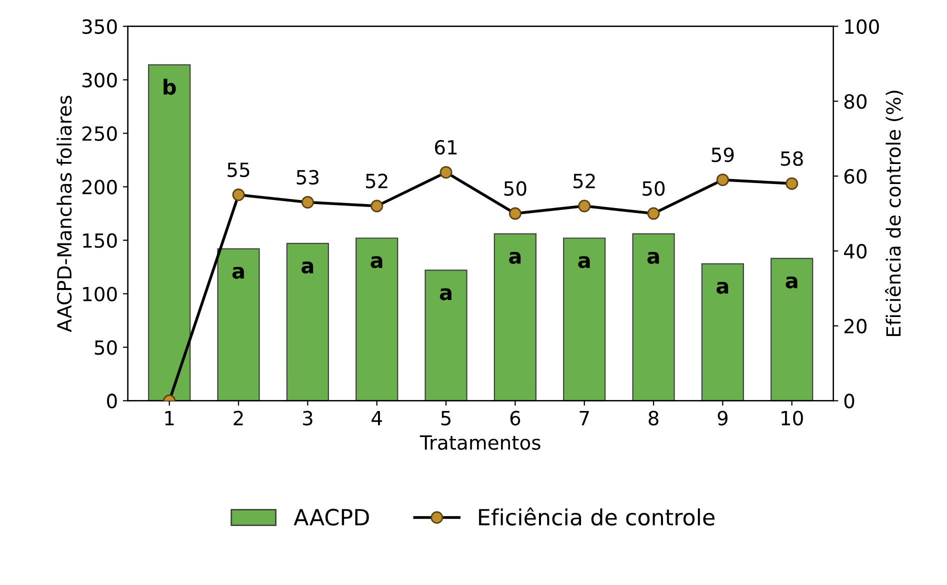 The height and width of the screenshot is (585, 947). I want to click on data-label: 55, so click(239, 170).